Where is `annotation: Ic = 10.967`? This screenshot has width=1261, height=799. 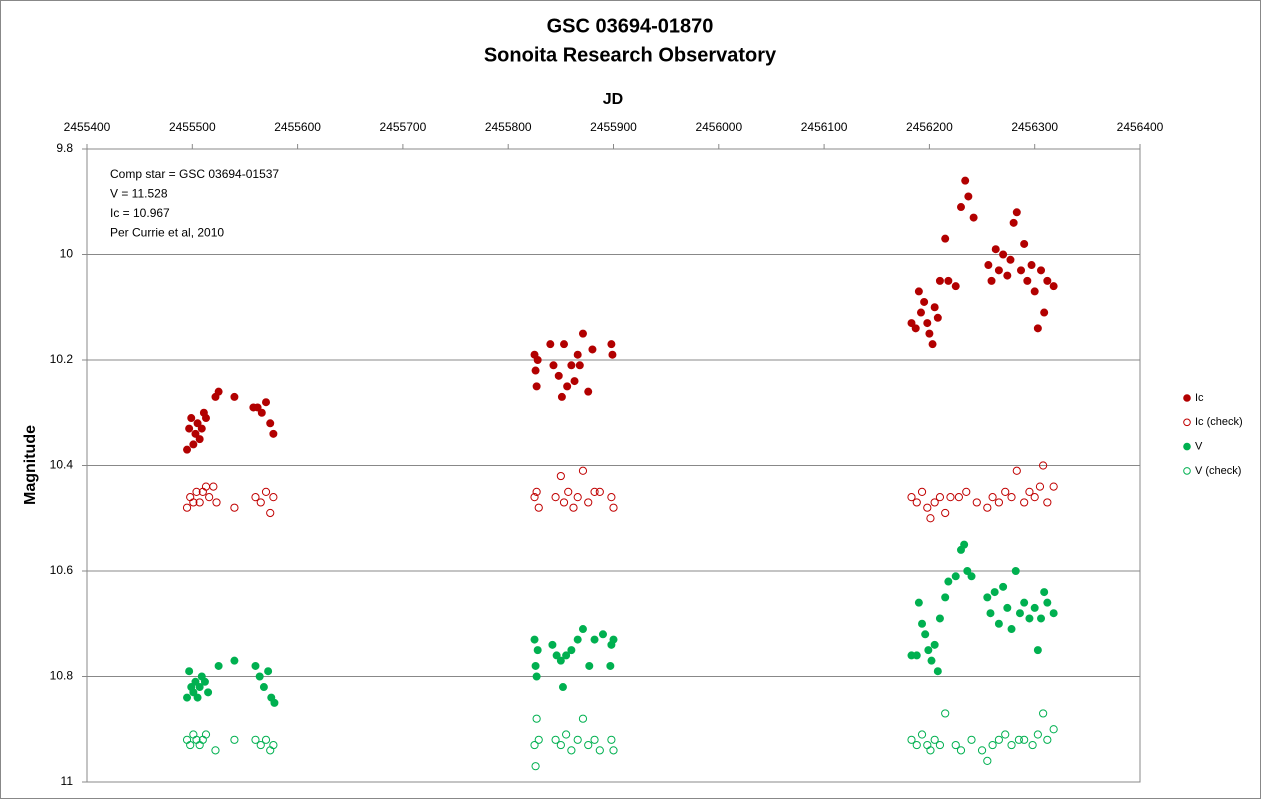 annotation: Ic = 10.967 is located at coordinates (140, 213).